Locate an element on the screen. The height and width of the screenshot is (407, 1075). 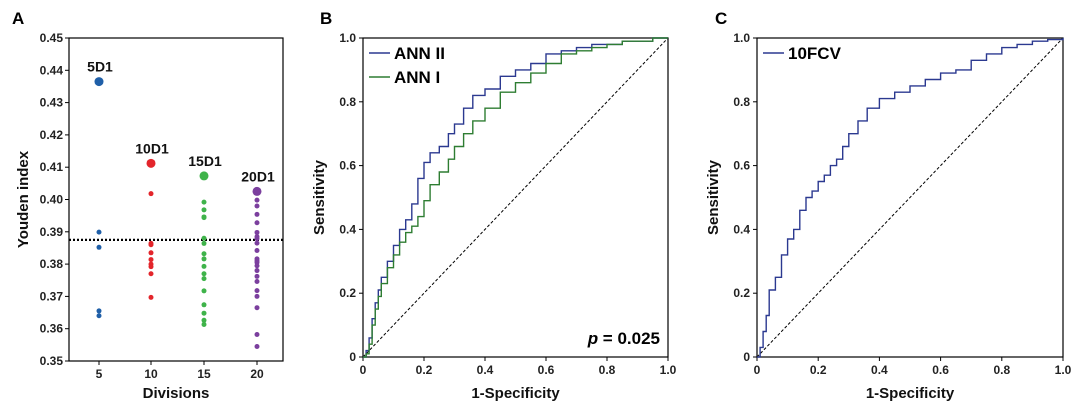
x-tick-label-b: 0.4 is located at coordinates (485, 370).